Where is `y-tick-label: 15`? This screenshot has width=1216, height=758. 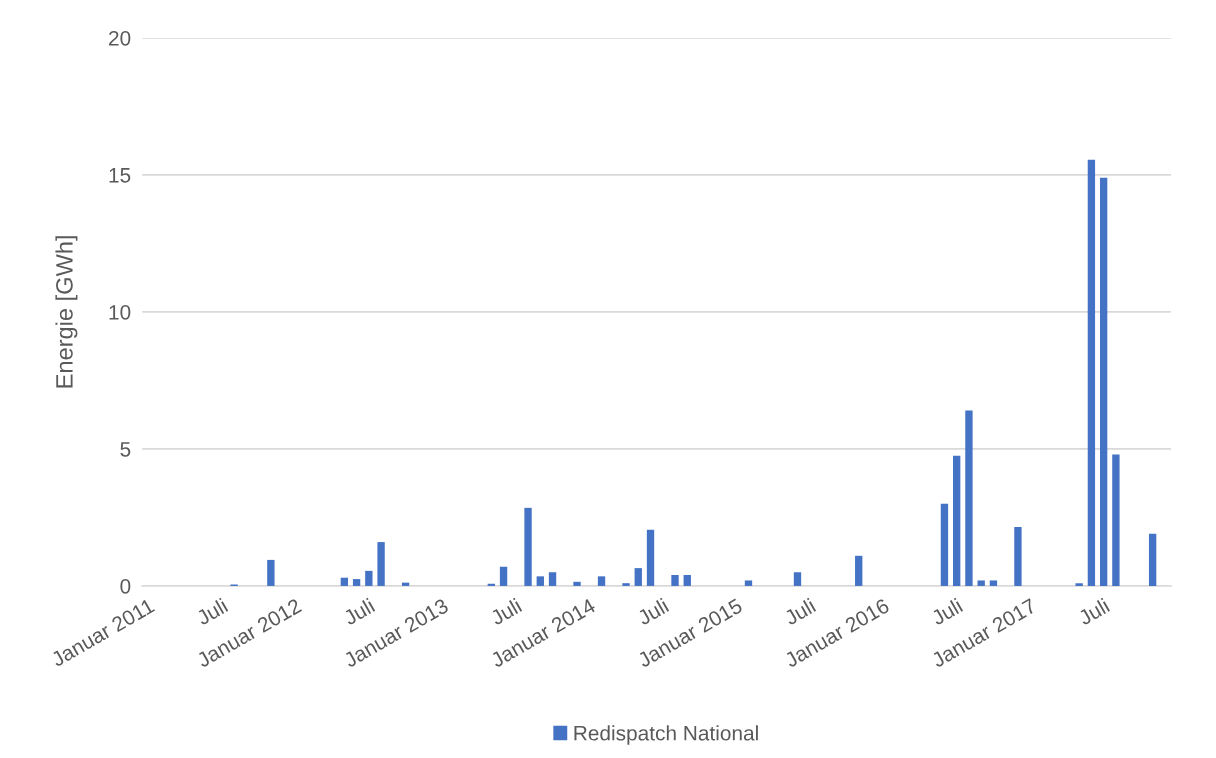
y-tick-label: 15 is located at coordinates (120, 175).